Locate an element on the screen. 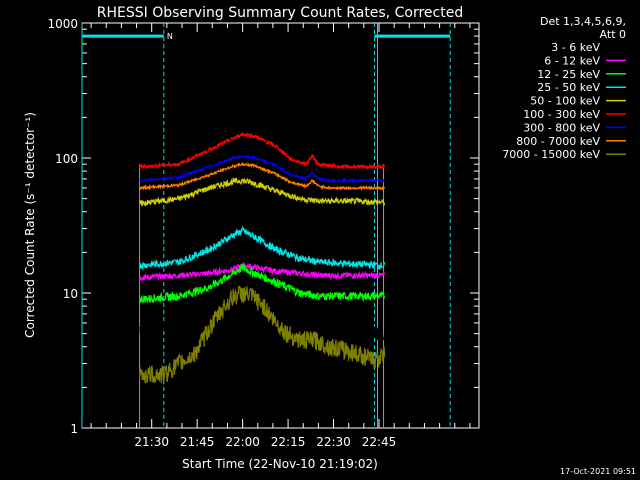  x-tick-label: 21:30 is located at coordinates (151, 442).